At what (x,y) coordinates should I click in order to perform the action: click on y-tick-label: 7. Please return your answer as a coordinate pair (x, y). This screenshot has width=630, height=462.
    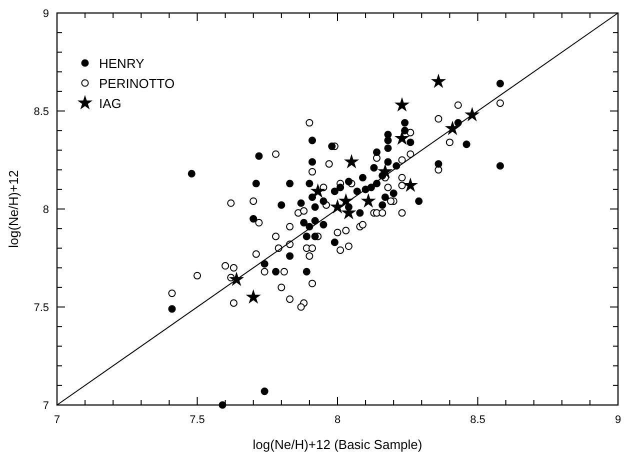
    Looking at the image, I should click on (45, 406).